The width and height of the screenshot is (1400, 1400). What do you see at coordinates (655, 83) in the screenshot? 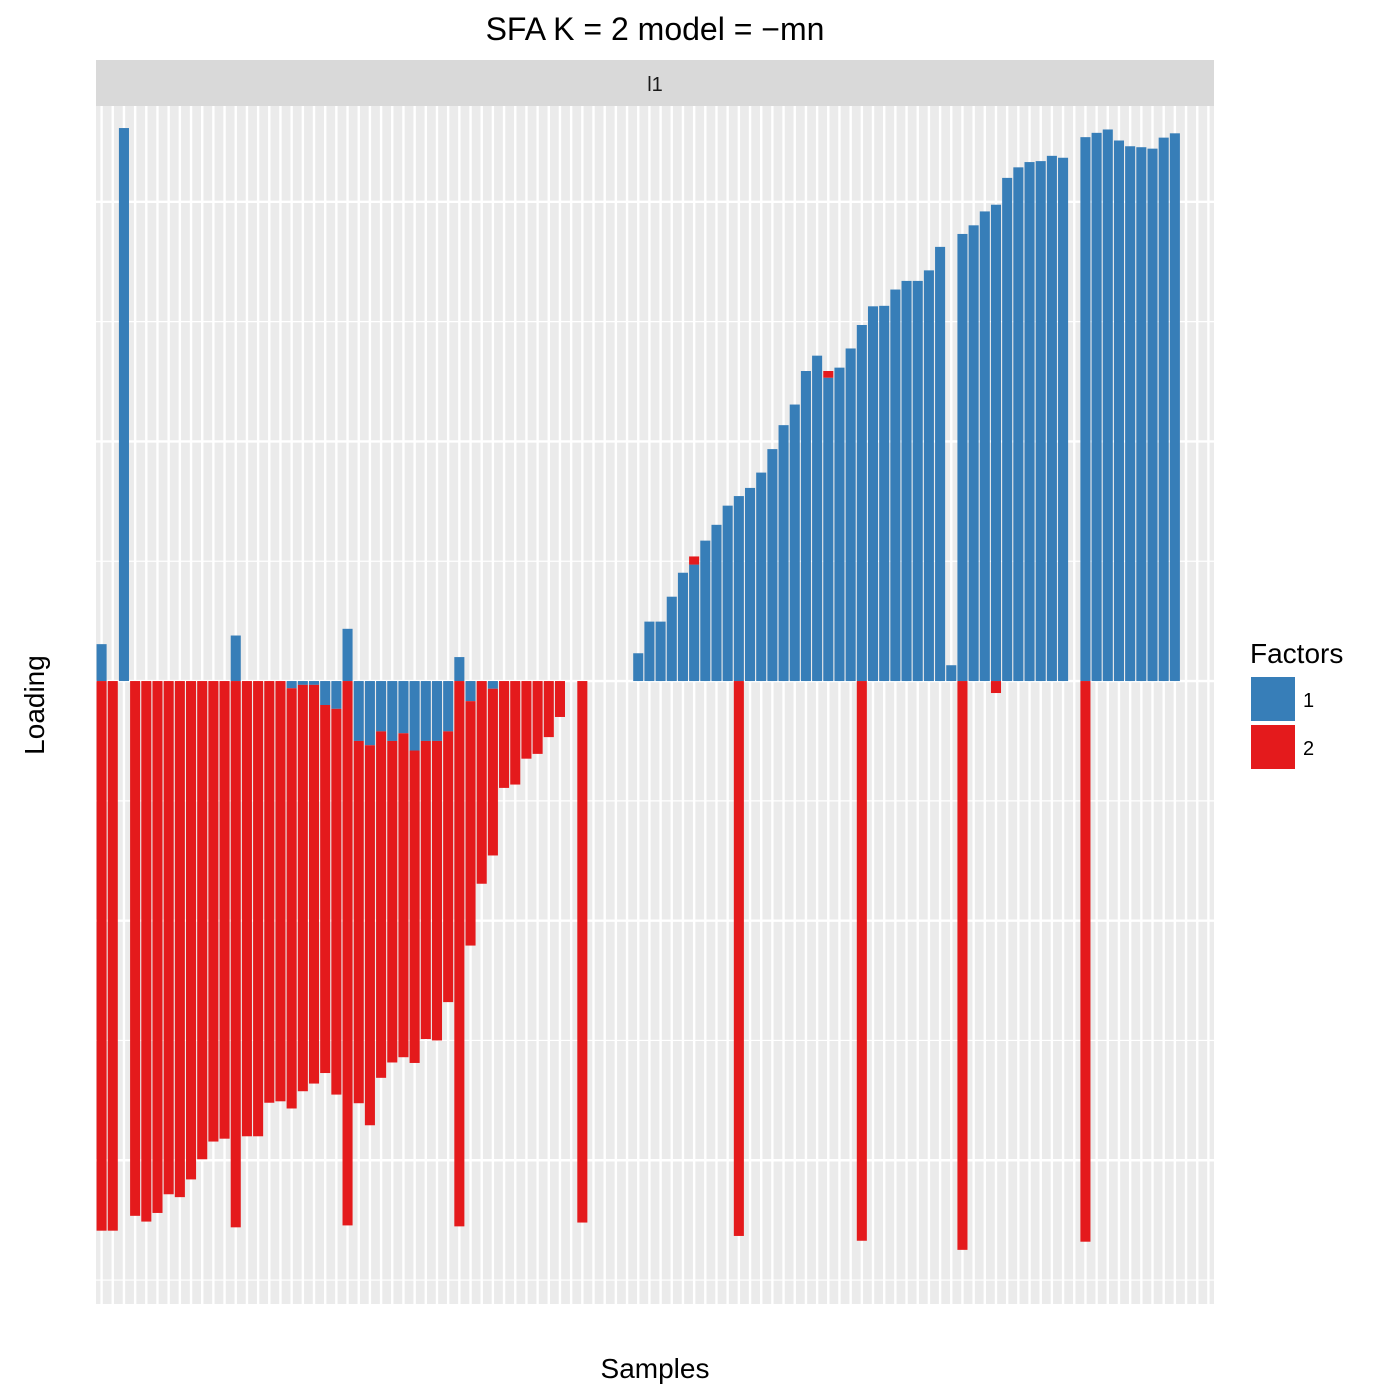
I see `facet-strip` at bounding box center [655, 83].